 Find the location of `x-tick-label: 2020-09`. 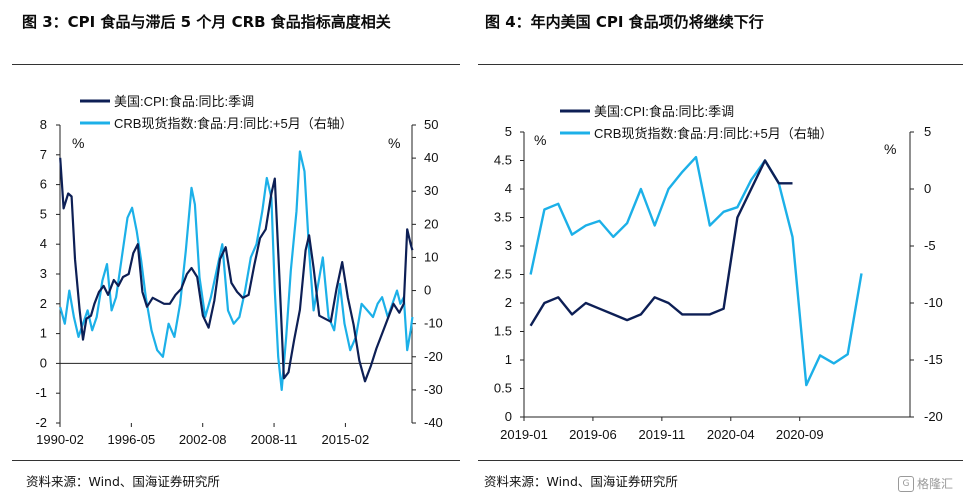

x-tick-label: 2020-09 is located at coordinates (800, 434).